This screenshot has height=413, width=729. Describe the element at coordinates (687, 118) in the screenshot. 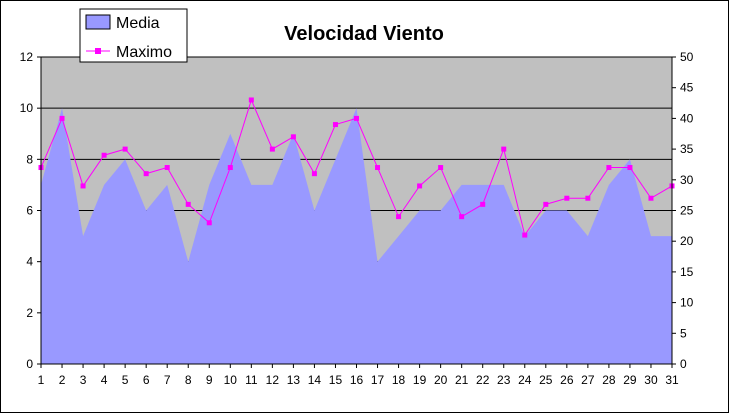

I see `right-tick-label: 40` at that location.